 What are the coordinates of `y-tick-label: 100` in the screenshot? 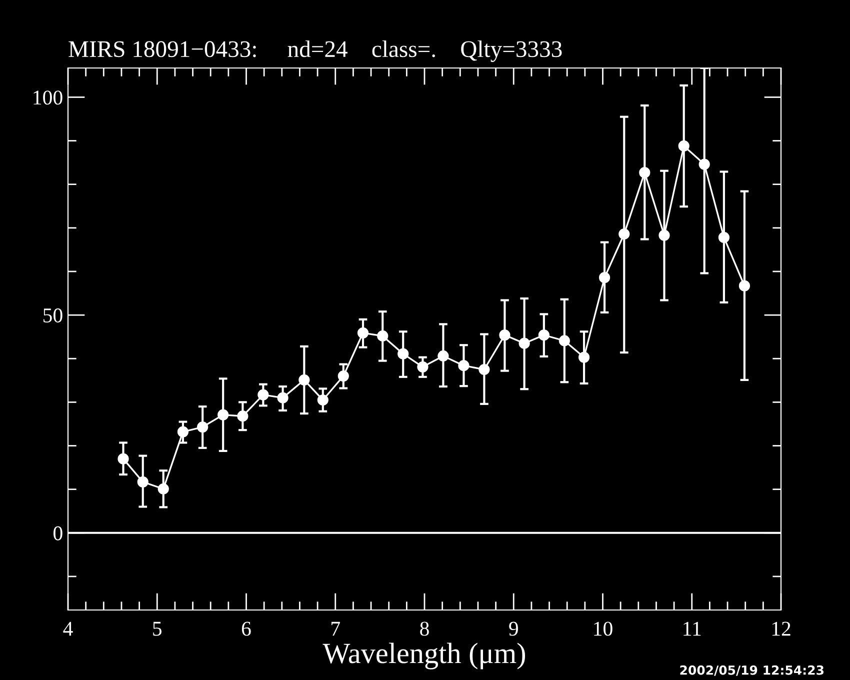 It's located at (48, 97).